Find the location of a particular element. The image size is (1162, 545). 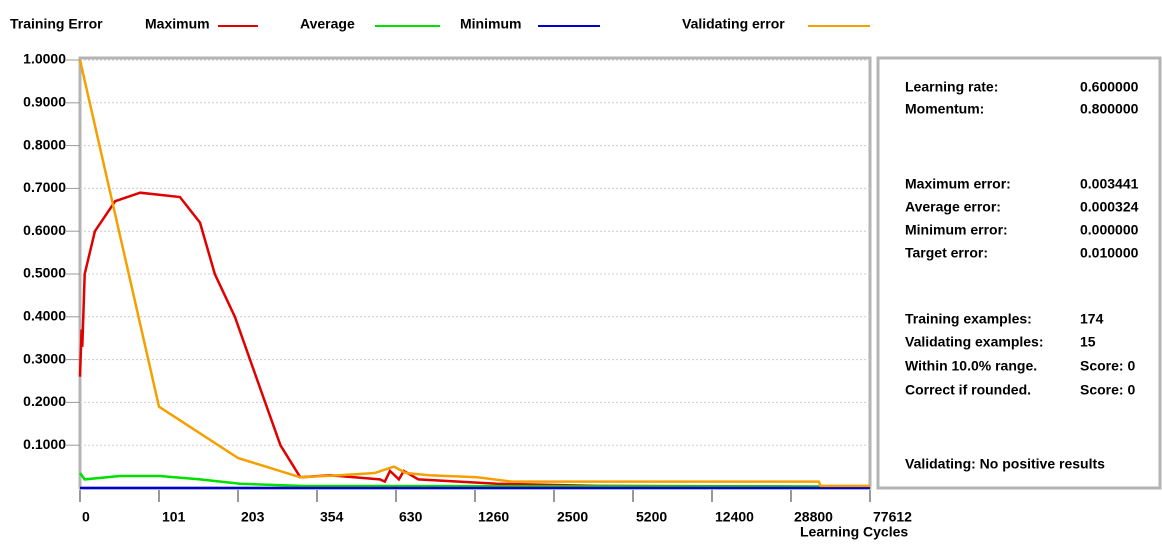

info-value: 0.003441 is located at coordinates (1109, 184).